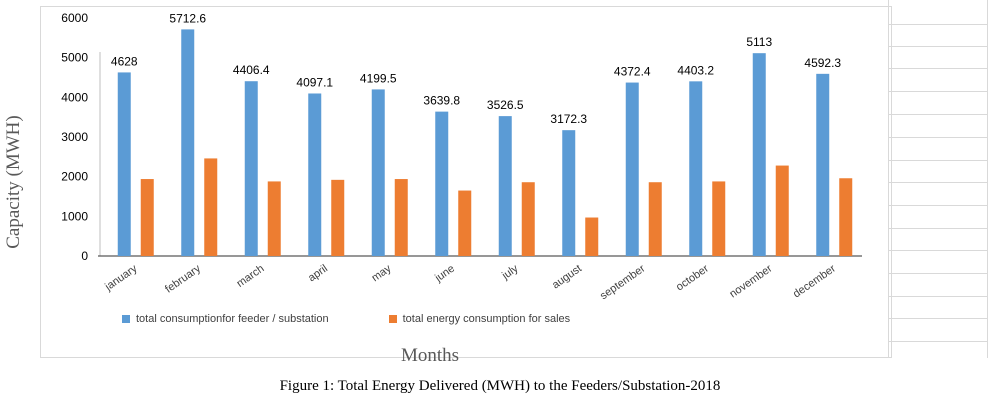  What do you see at coordinates (126, 319) in the screenshot?
I see `legend-swatch-feeder` at bounding box center [126, 319].